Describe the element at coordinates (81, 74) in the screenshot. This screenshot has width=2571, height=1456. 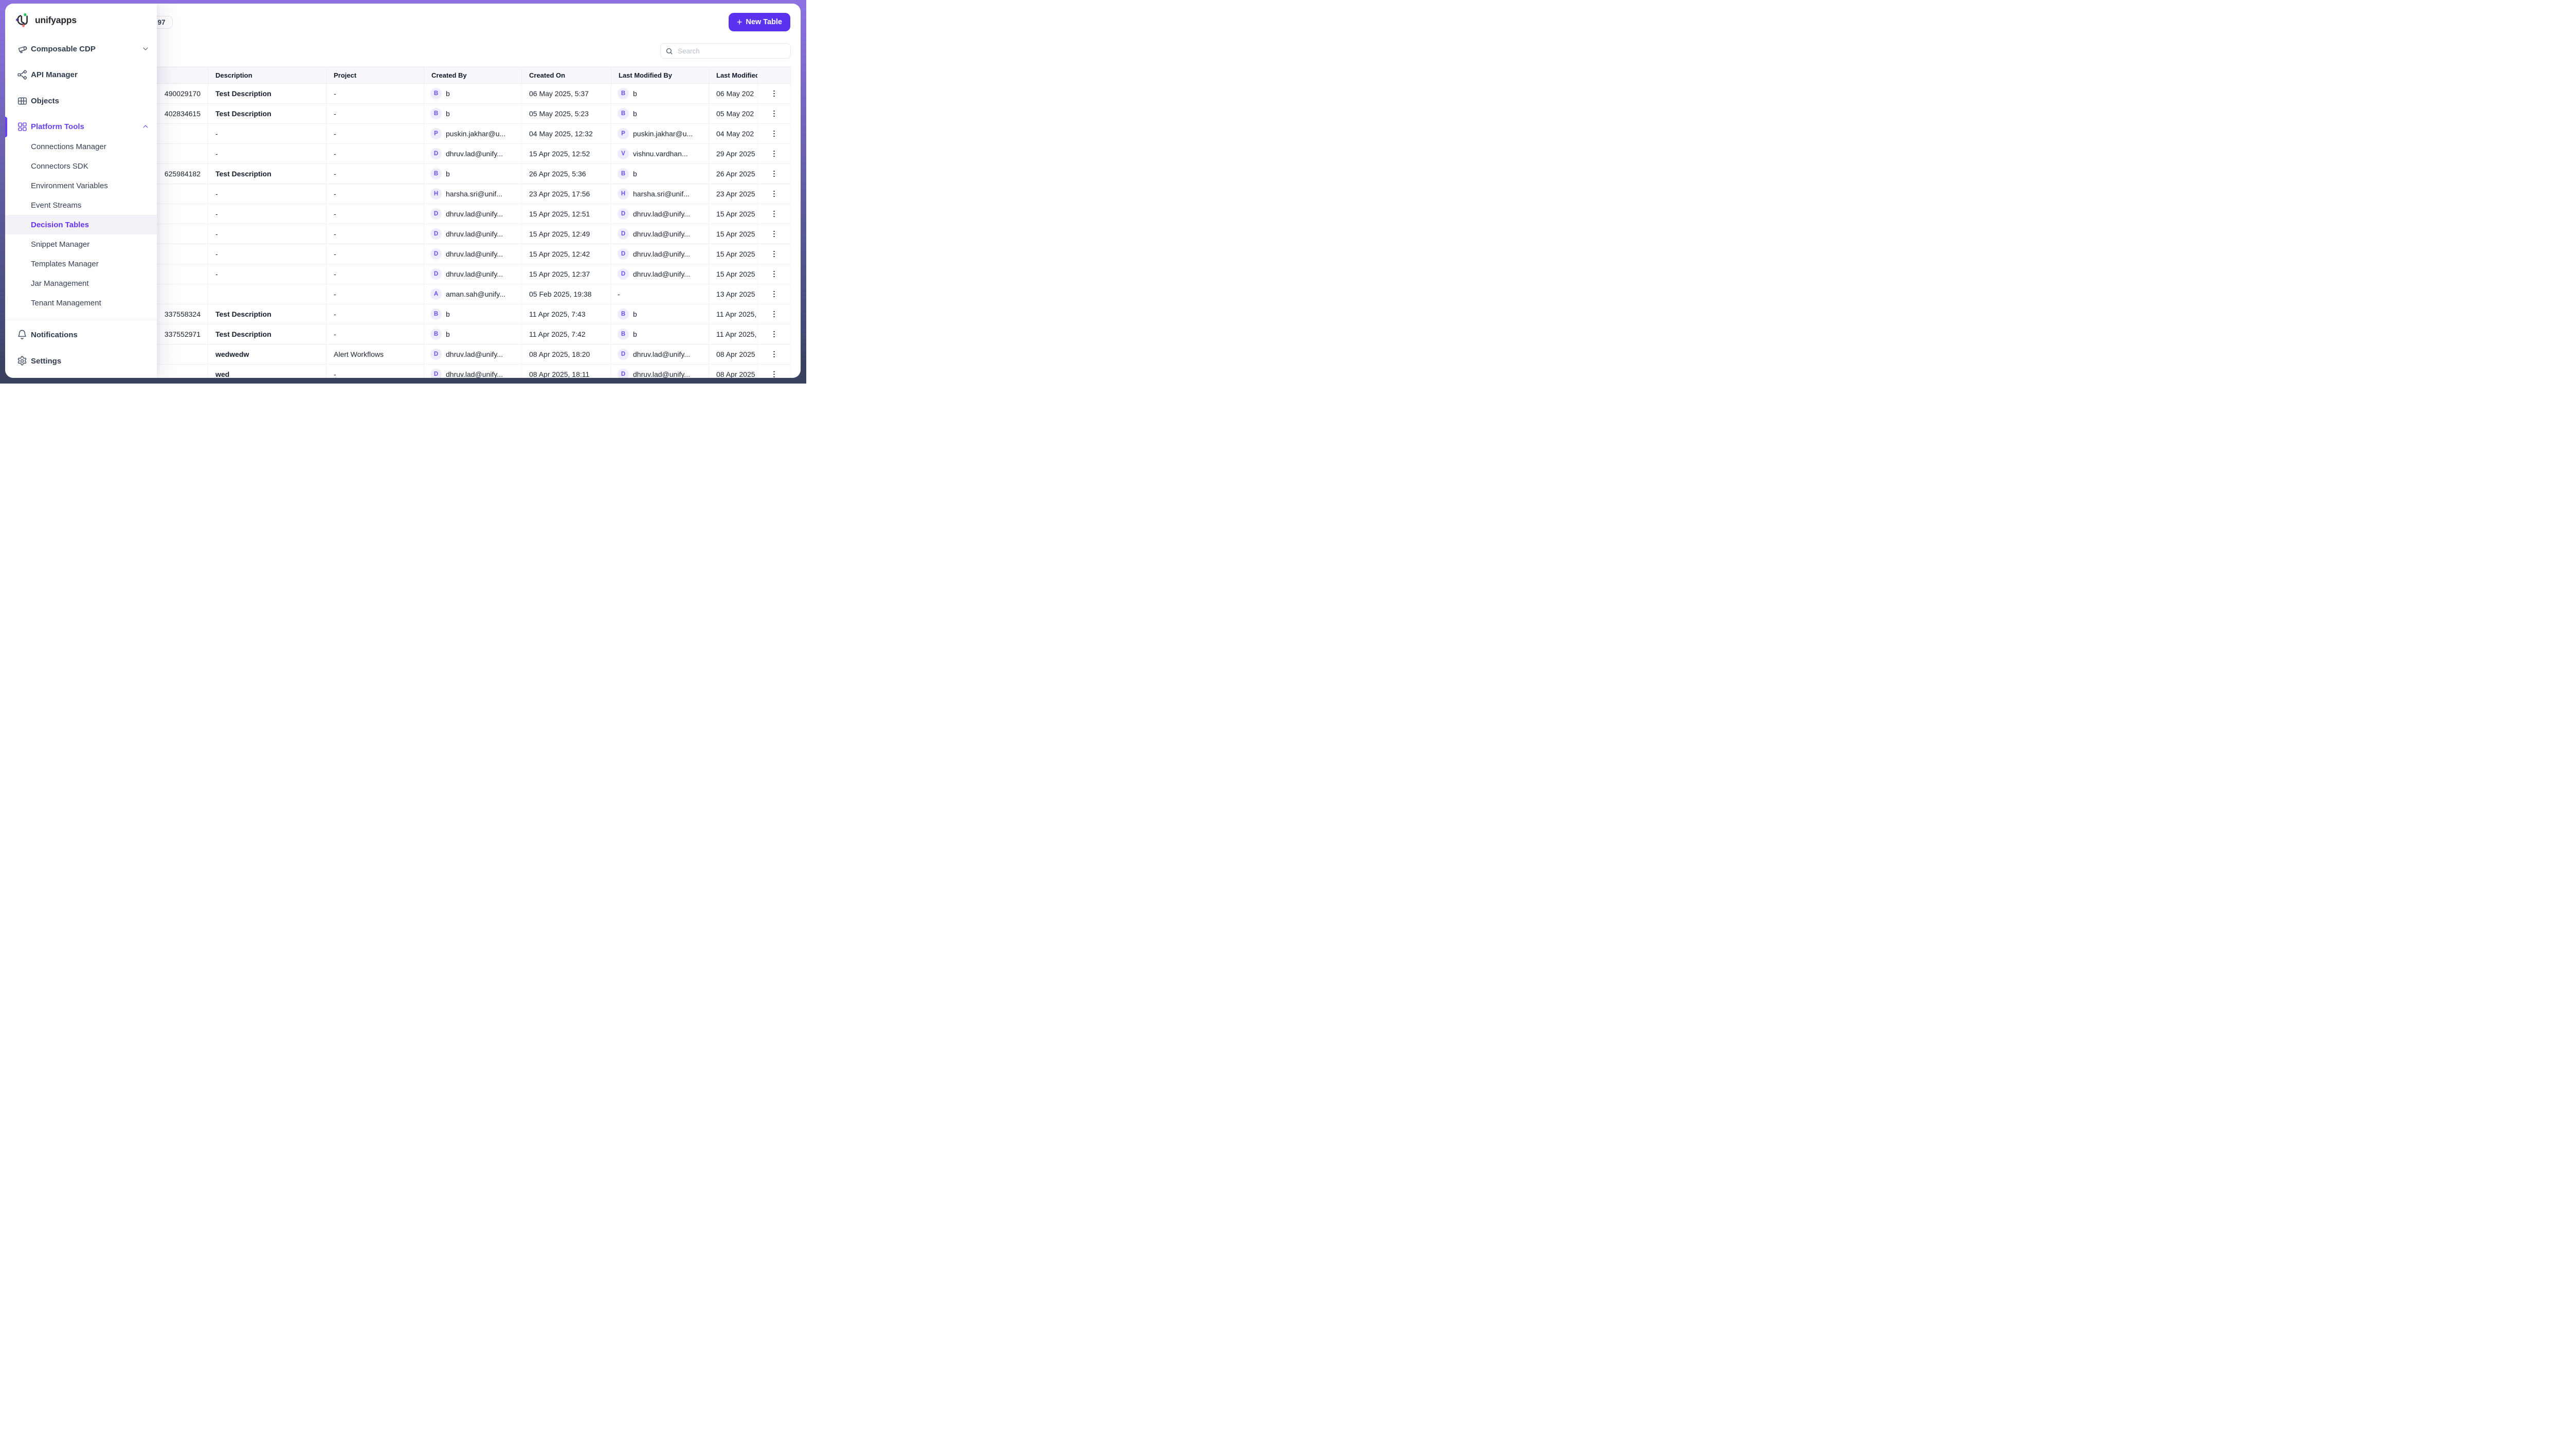
I see `sidebar-item-api-manager: API Manager` at that location.